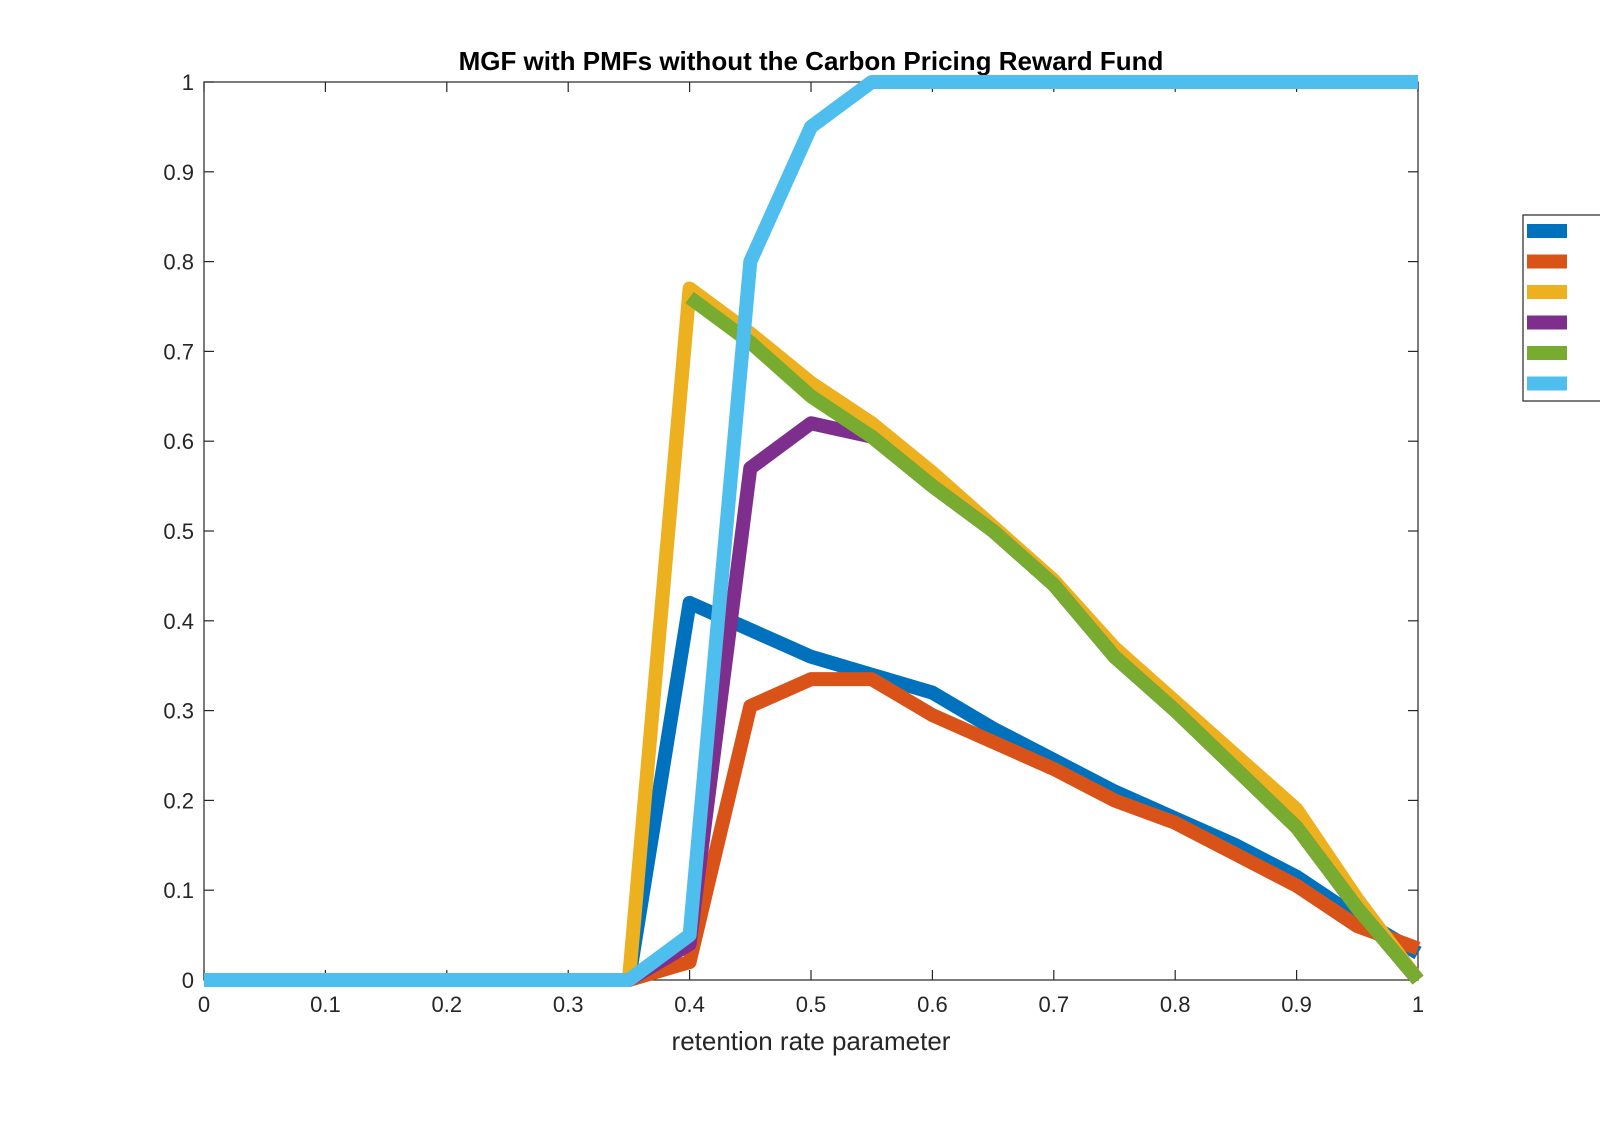  Describe the element at coordinates (811, 1041) in the screenshot. I see `x-axis-title: retention rate parameter` at that location.